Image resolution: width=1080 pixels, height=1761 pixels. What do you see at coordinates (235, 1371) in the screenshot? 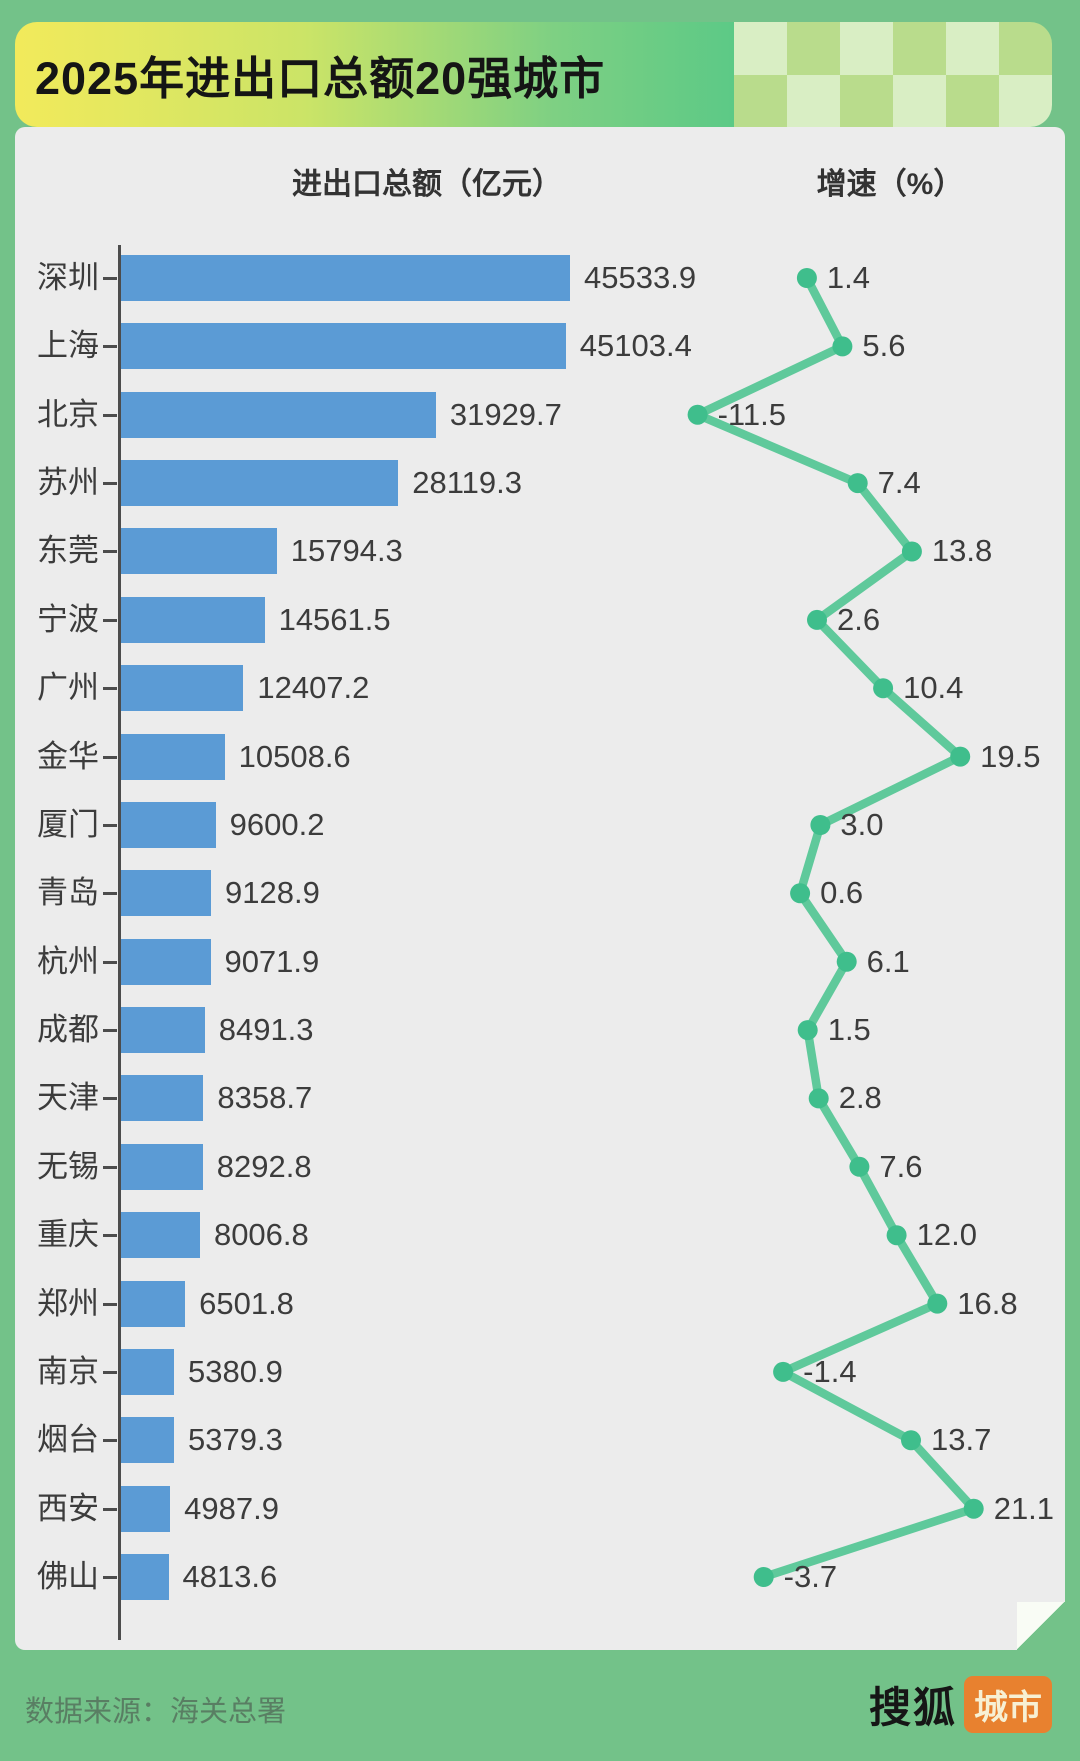
I see `bar-value-label: 5380.9` at bounding box center [235, 1371].